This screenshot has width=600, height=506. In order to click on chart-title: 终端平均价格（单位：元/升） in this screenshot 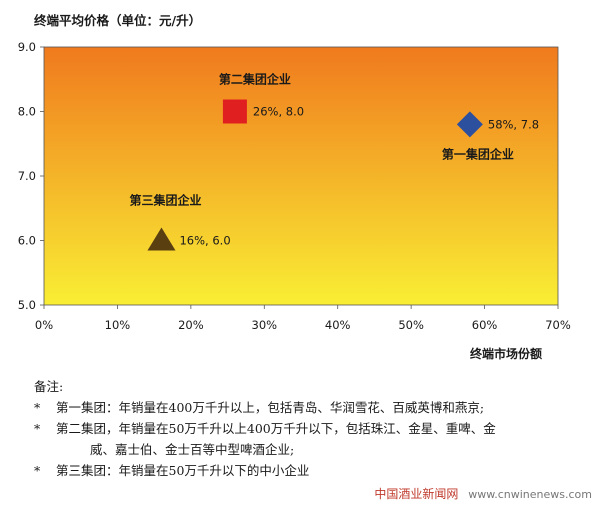, I will do `click(117, 20)`.